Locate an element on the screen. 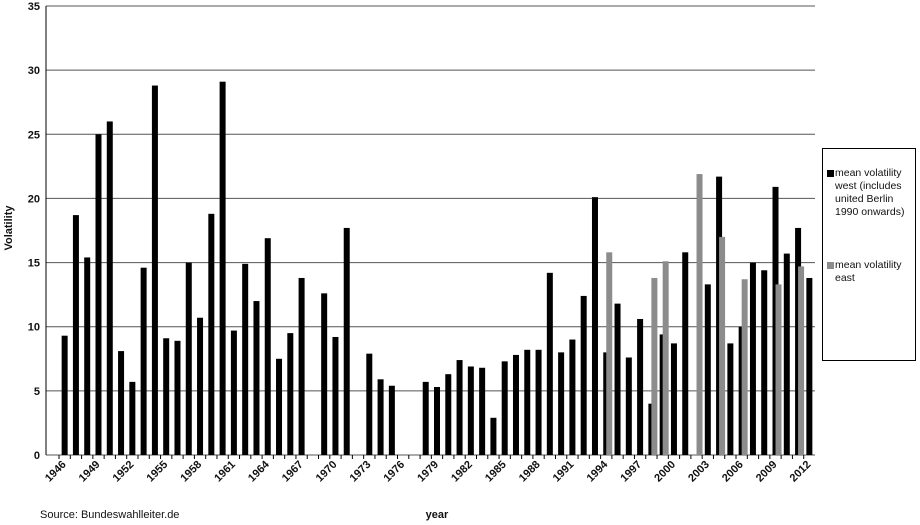  x-tick-label: 1949 is located at coordinates (90, 472).